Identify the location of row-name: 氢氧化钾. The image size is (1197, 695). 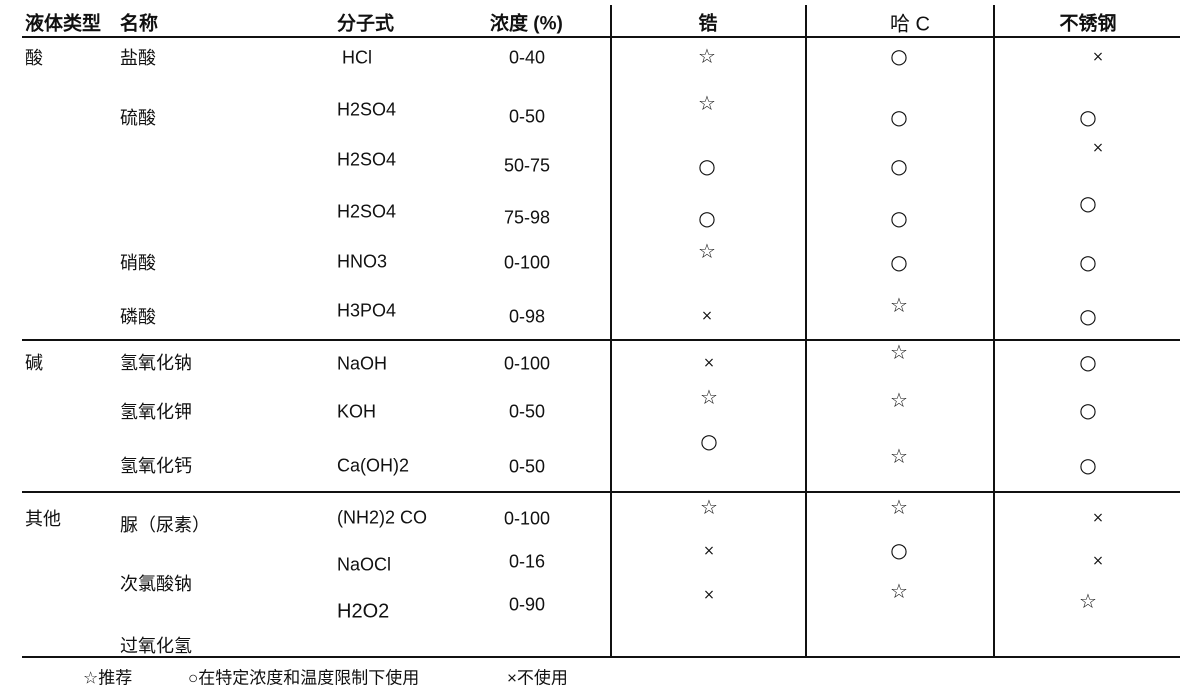
(156, 412).